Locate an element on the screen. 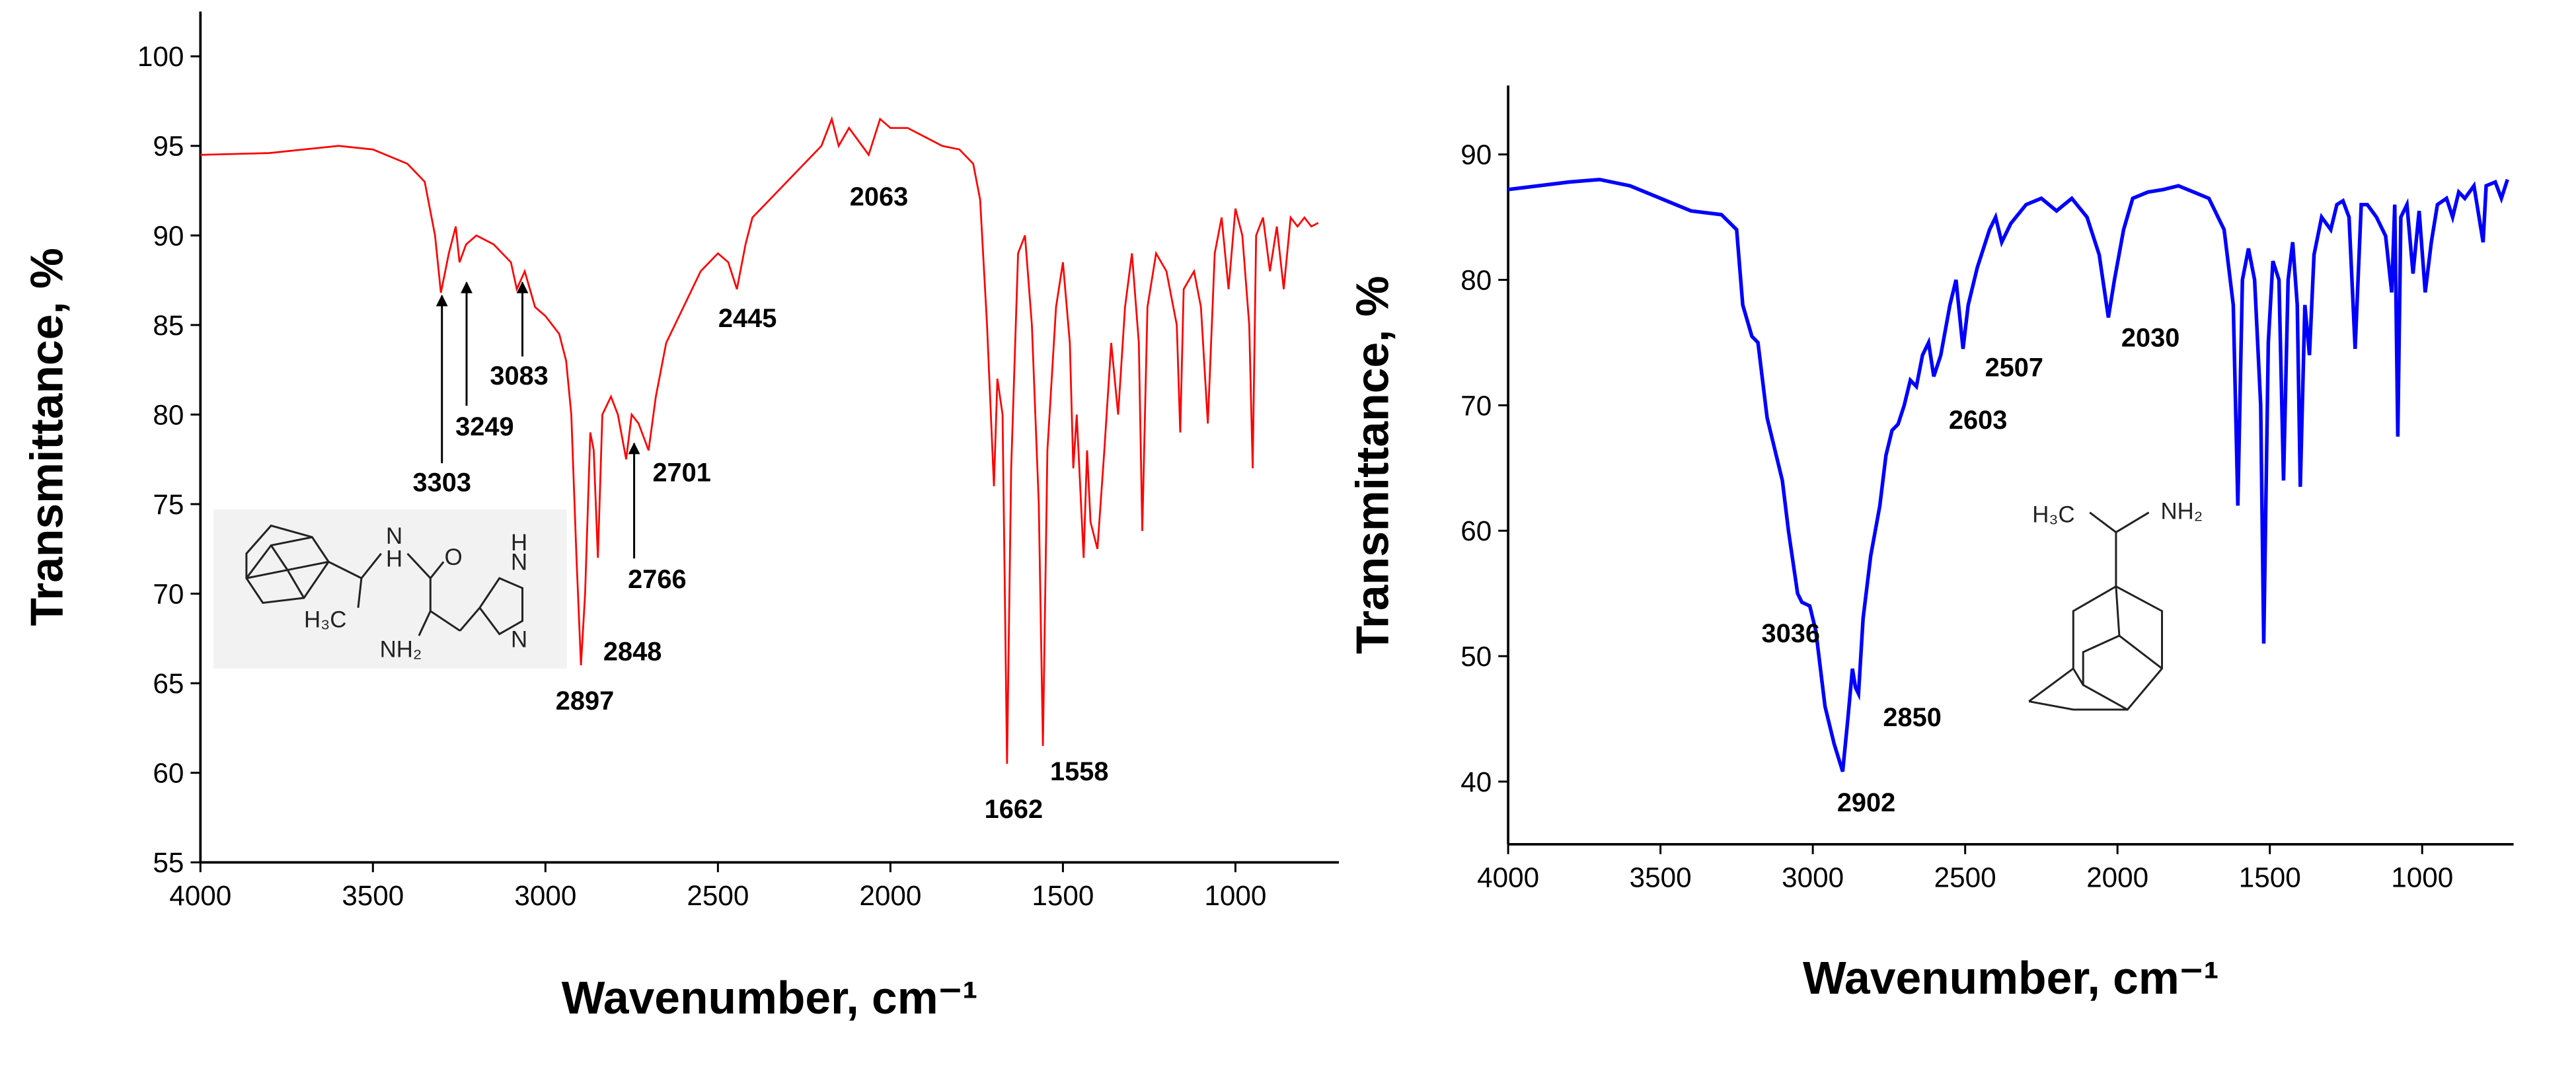 This screenshot has height=1071, width=2576. peak-label: 3036 is located at coordinates (1790, 633).